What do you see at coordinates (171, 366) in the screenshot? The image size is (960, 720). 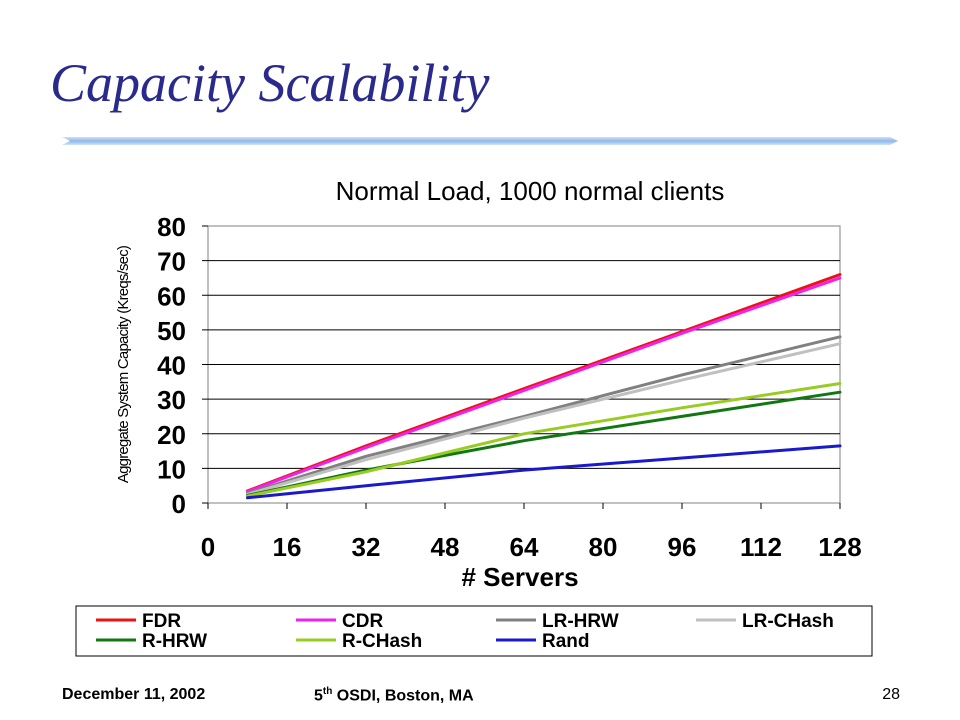 I see `y-tick-label: 40` at bounding box center [171, 366].